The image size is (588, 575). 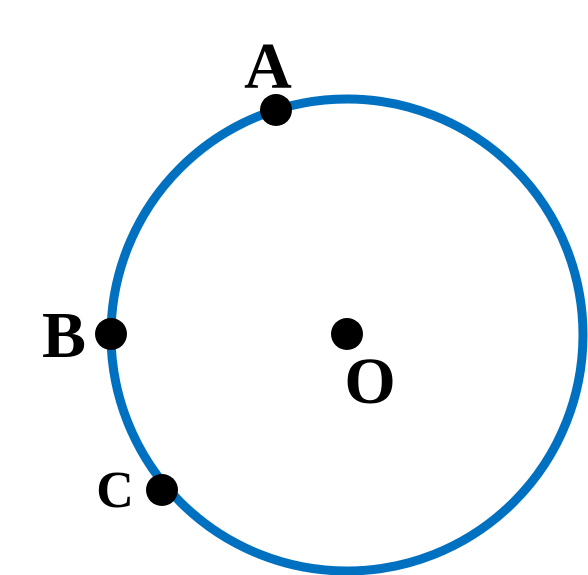 I want to click on point-c-dot, so click(x=162, y=490).